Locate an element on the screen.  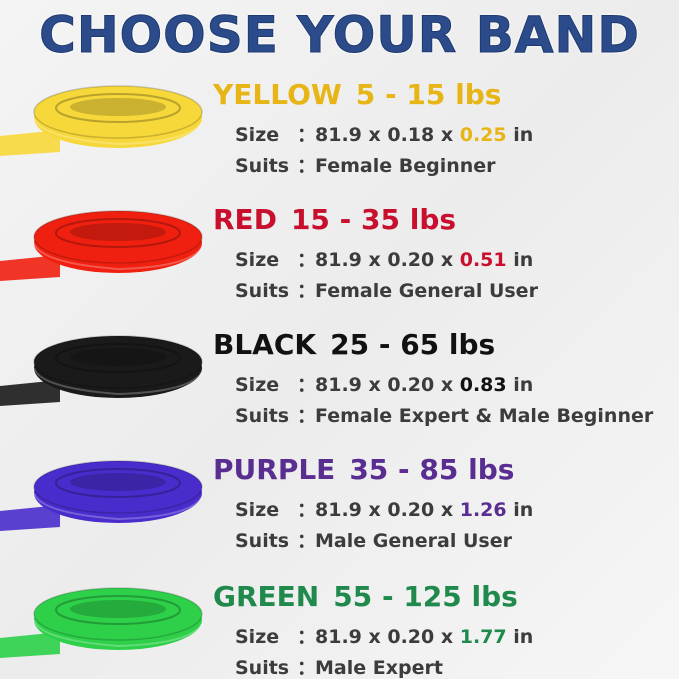
yellow-size-row: Size ：81.9 x 0.18 x 0.25 in is located at coordinates (384, 133).